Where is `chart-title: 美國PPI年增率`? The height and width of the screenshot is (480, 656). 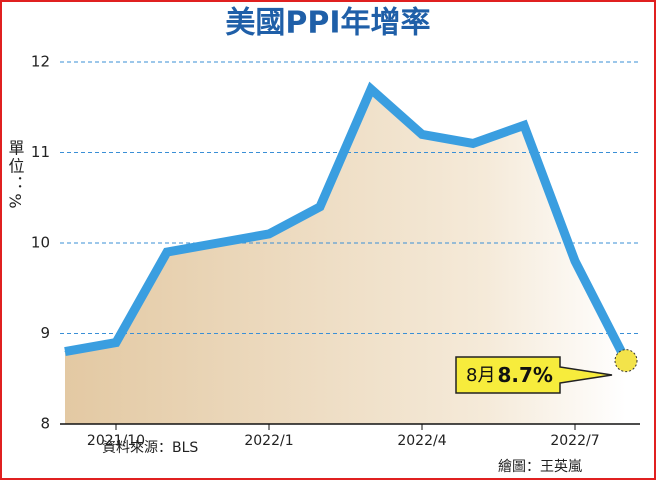
chart-title: 美國PPI年增率 is located at coordinates (327, 23).